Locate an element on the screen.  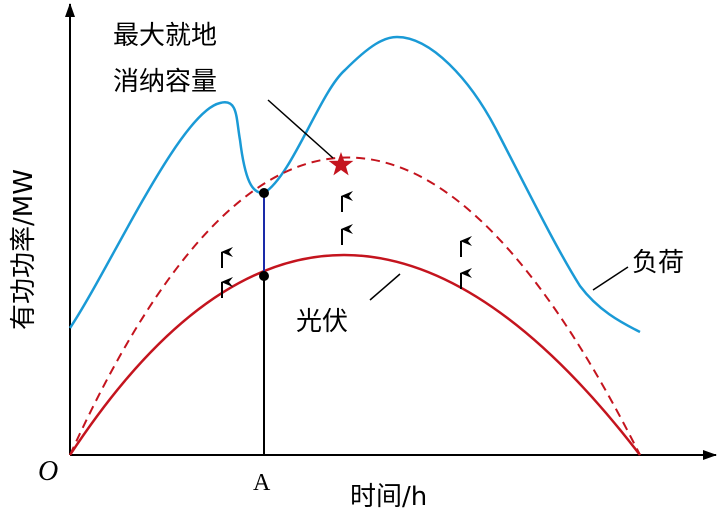
load-leader-line is located at coordinates (610, 278).